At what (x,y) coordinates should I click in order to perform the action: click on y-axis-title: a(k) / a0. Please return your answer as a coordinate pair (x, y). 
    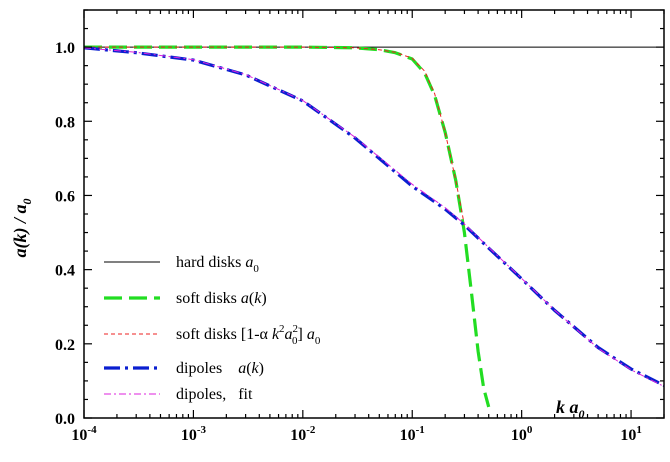
    Looking at the image, I should click on (22, 228).